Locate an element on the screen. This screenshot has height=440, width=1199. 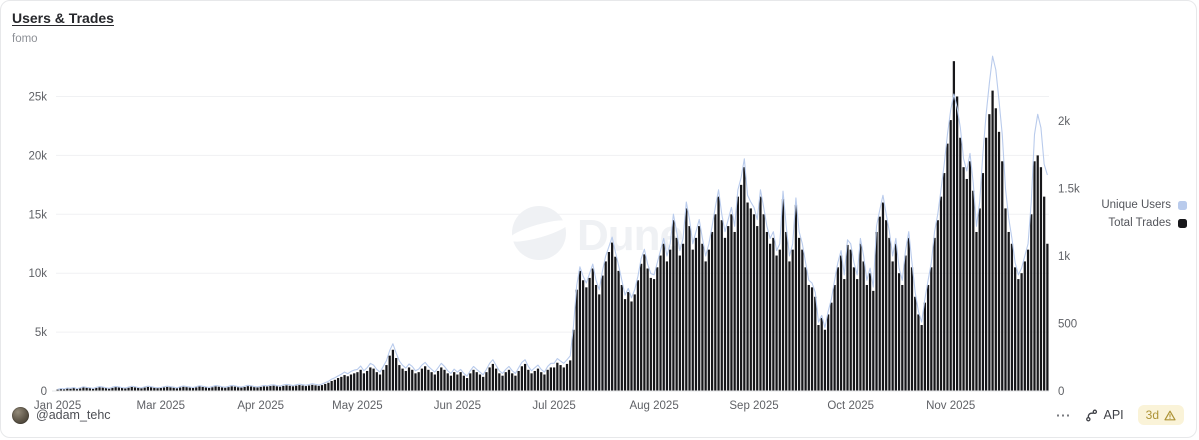
dune-watermark: Dune is located at coordinates (596, 233).